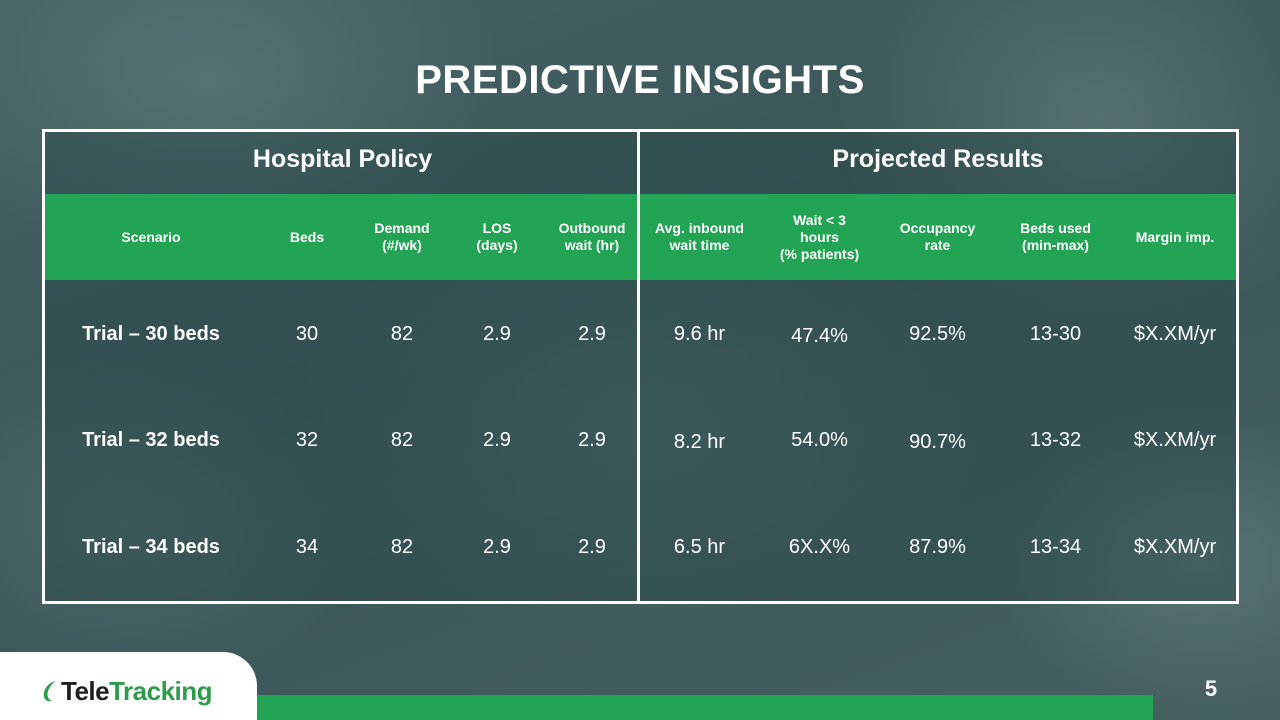  What do you see at coordinates (938, 159) in the screenshot?
I see `group-header-projected-results: Projected Results` at bounding box center [938, 159].